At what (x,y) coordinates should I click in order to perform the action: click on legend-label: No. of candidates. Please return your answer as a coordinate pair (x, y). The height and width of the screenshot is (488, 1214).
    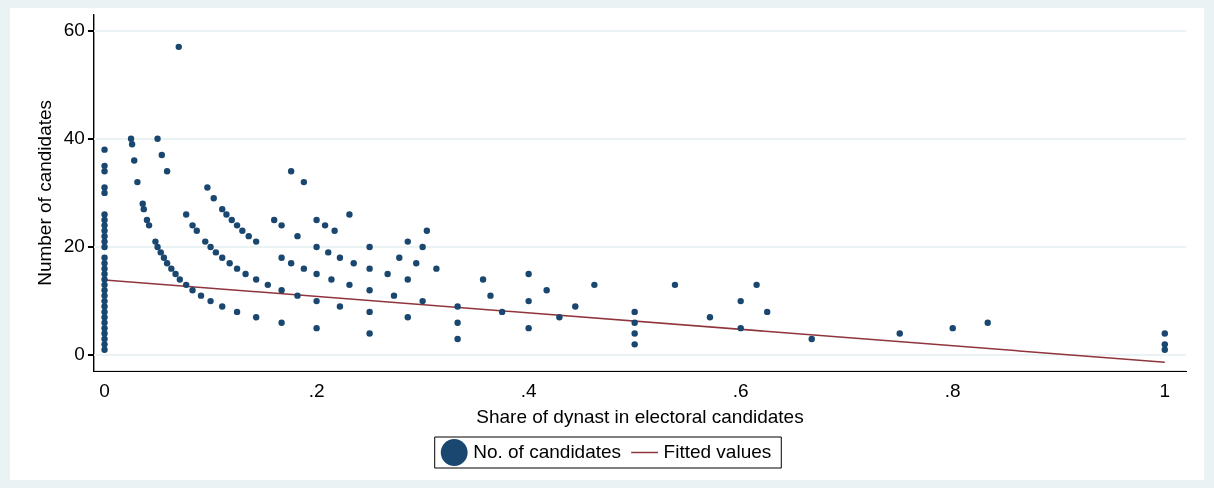
    Looking at the image, I should click on (547, 451).